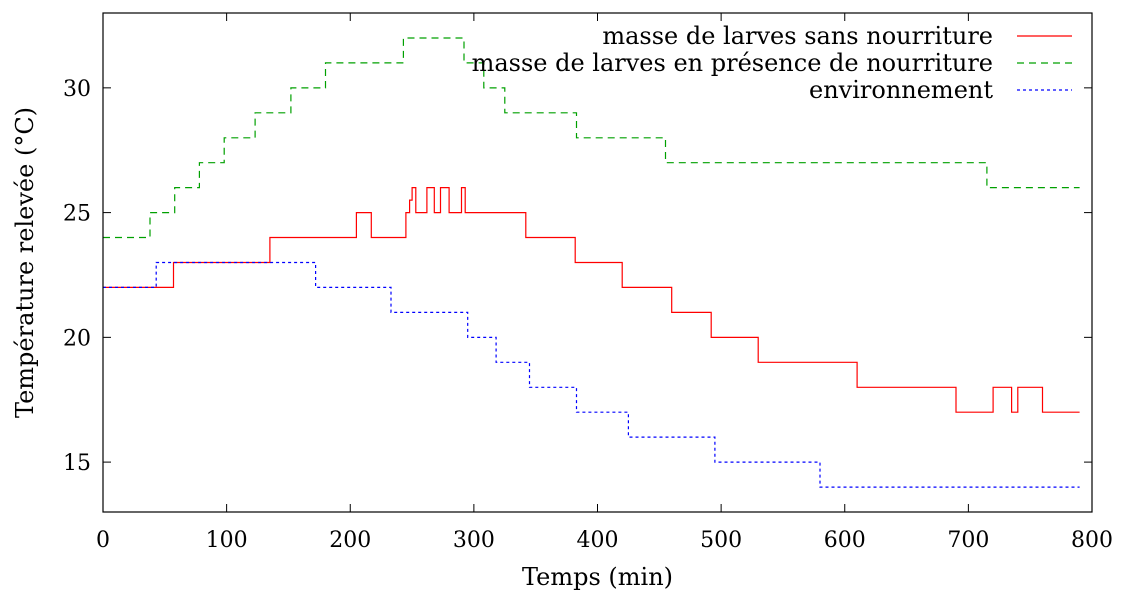 This screenshot has width=1121, height=597. Describe the element at coordinates (901, 90) in the screenshot. I see `legend-label: environnement` at that location.